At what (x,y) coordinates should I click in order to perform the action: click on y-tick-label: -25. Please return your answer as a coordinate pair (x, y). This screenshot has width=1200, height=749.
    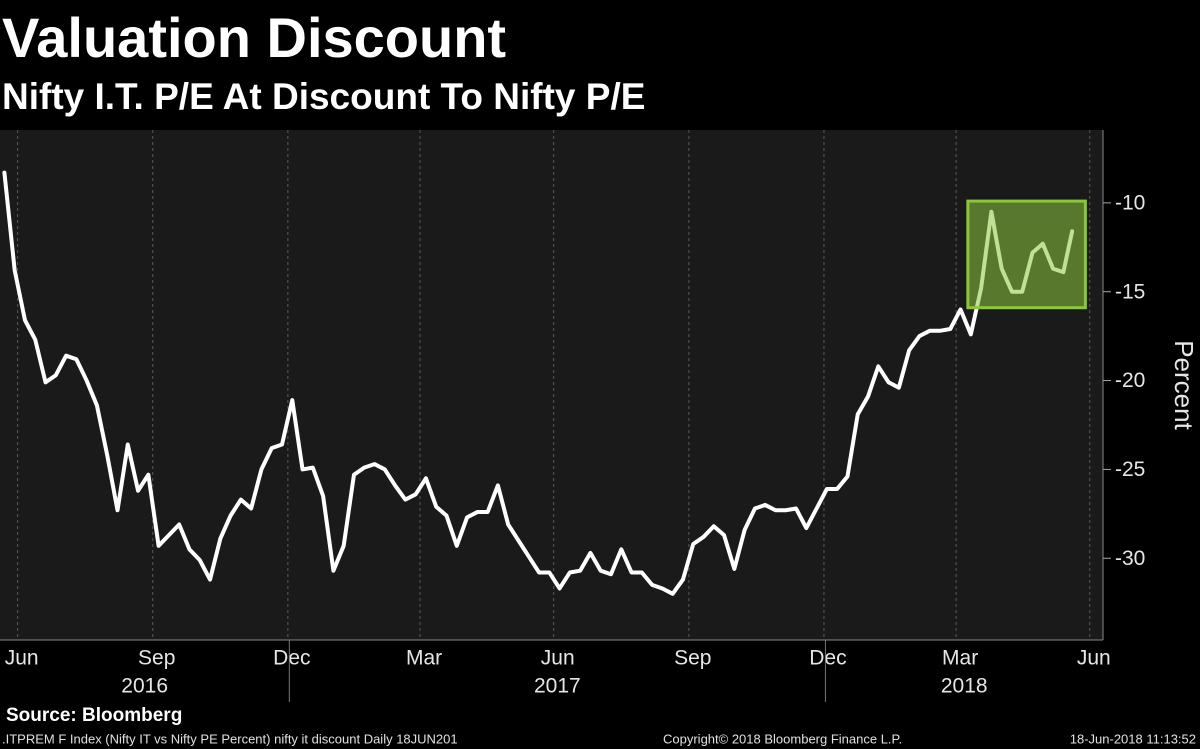
    Looking at the image, I should click on (1130, 469).